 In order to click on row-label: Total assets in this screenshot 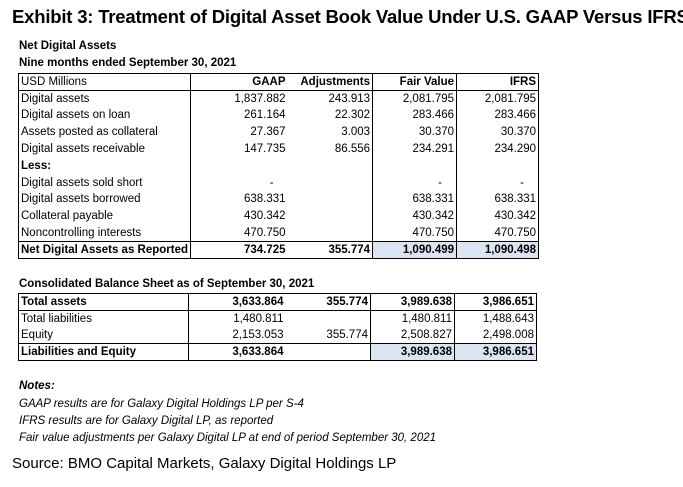, I will do `click(103, 302)`.